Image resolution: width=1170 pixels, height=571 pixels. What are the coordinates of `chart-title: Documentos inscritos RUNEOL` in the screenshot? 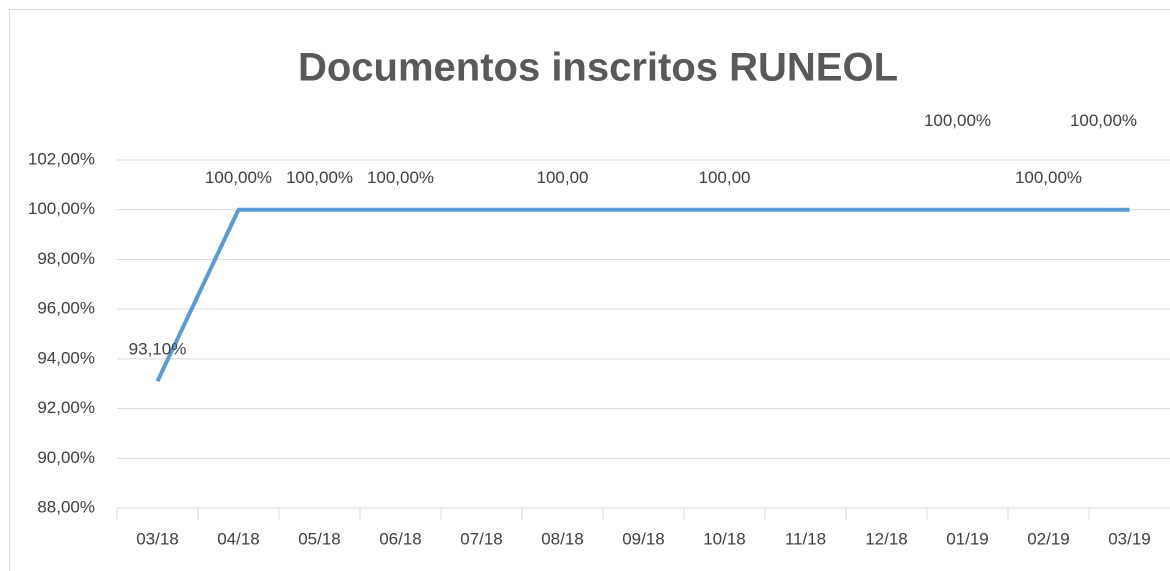 It's located at (598, 68).